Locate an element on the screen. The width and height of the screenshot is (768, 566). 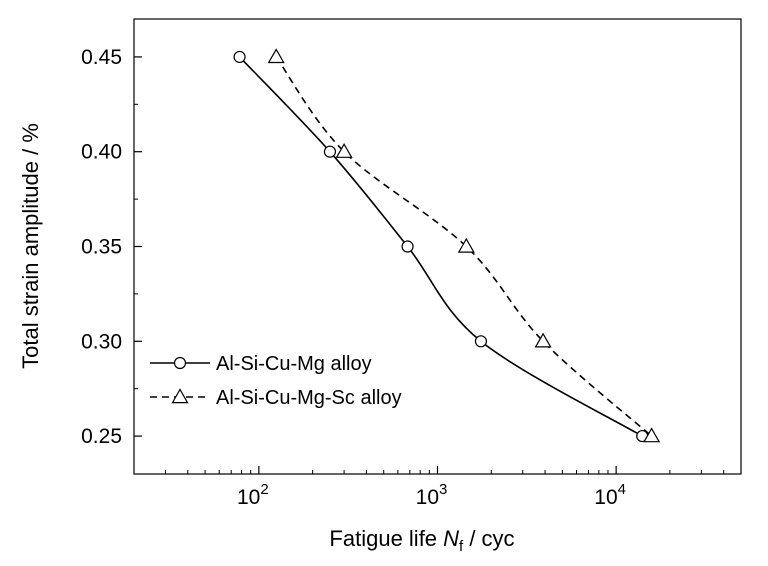
y-tick-label: 0.25 is located at coordinates (101, 436).